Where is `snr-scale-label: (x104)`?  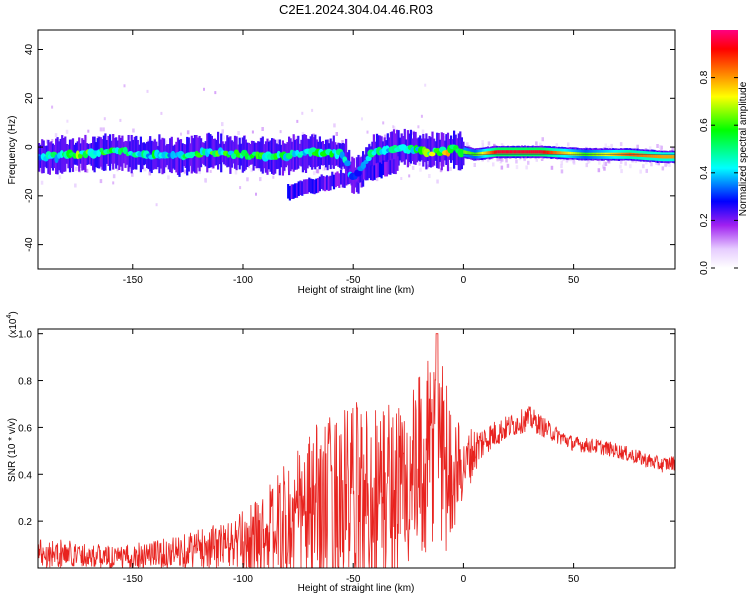 snr-scale-label: (x104) is located at coordinates (12, 324).